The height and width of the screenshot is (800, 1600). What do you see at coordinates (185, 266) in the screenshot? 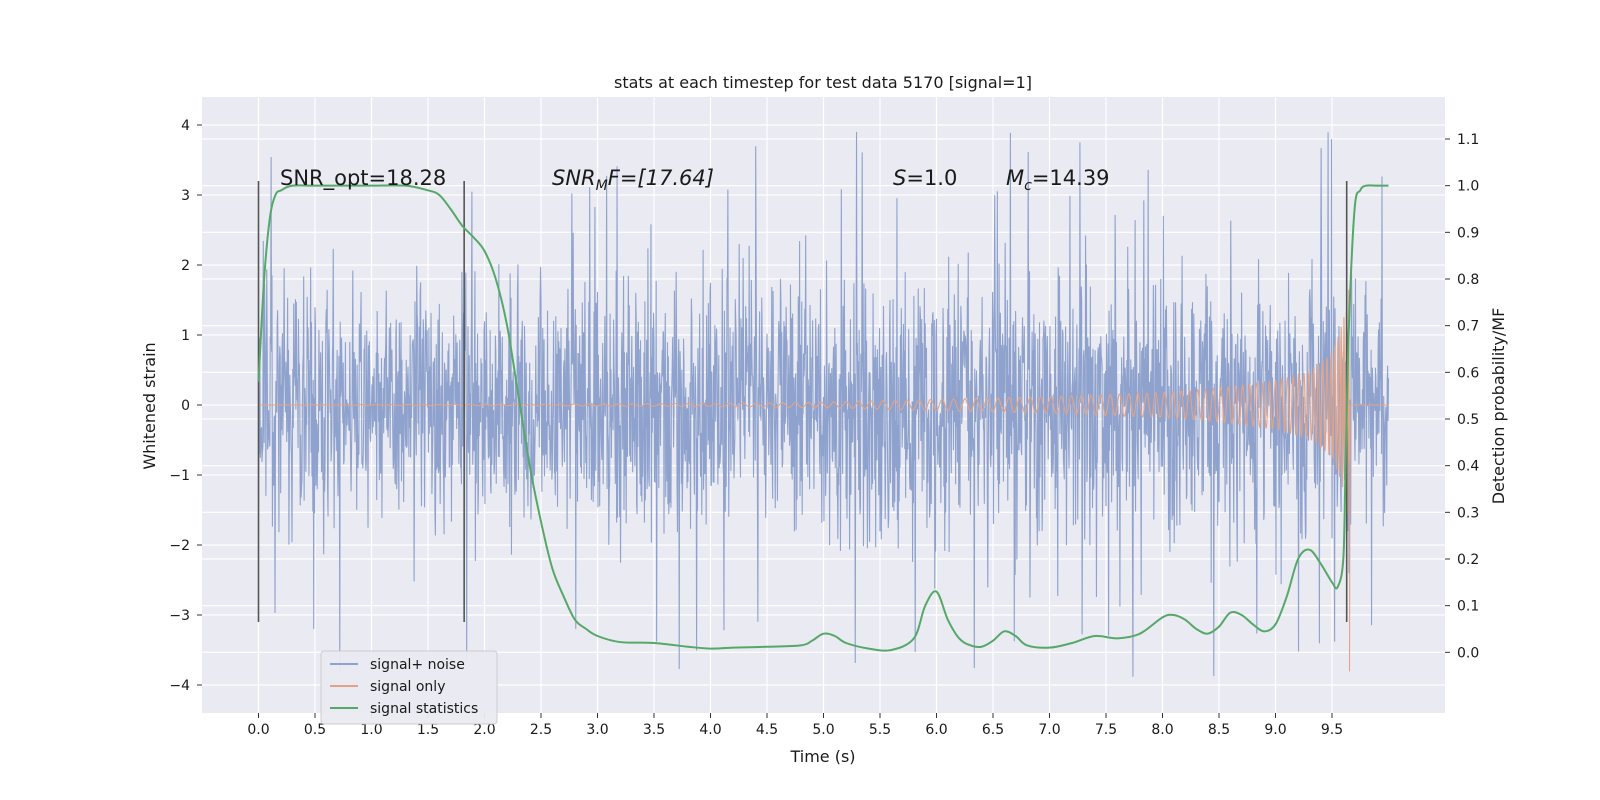
I see `y-tick-label: 2` at bounding box center [185, 266].